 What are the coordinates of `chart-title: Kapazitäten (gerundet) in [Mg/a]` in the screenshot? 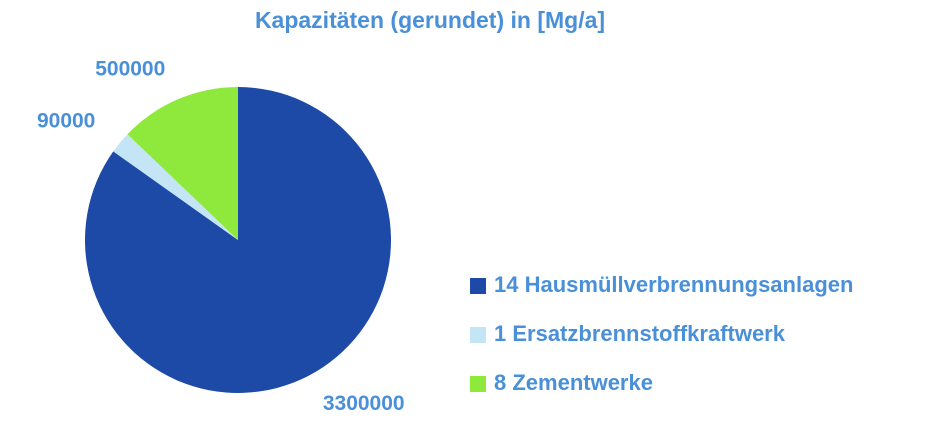 It's located at (430, 20).